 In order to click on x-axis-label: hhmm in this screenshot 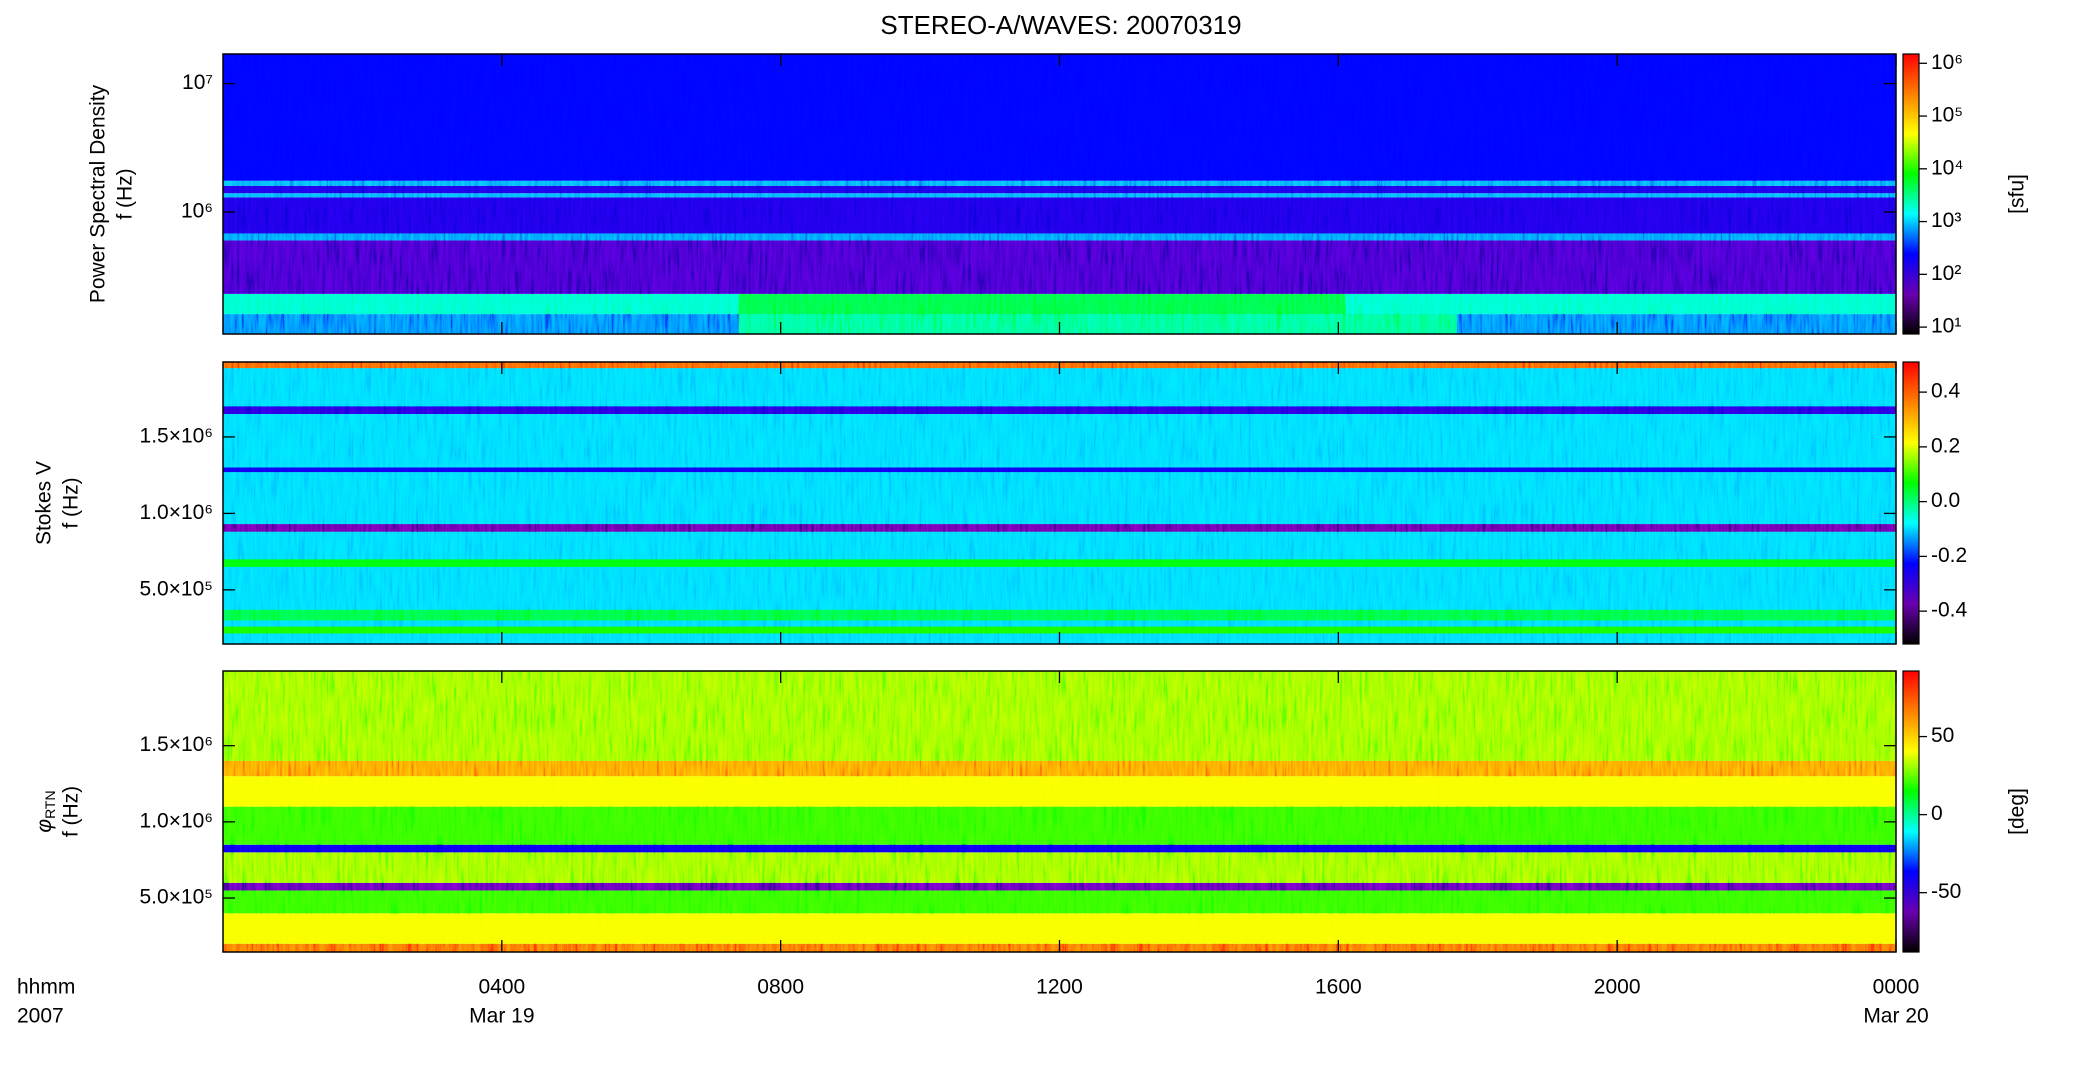, I will do `click(46, 987)`.